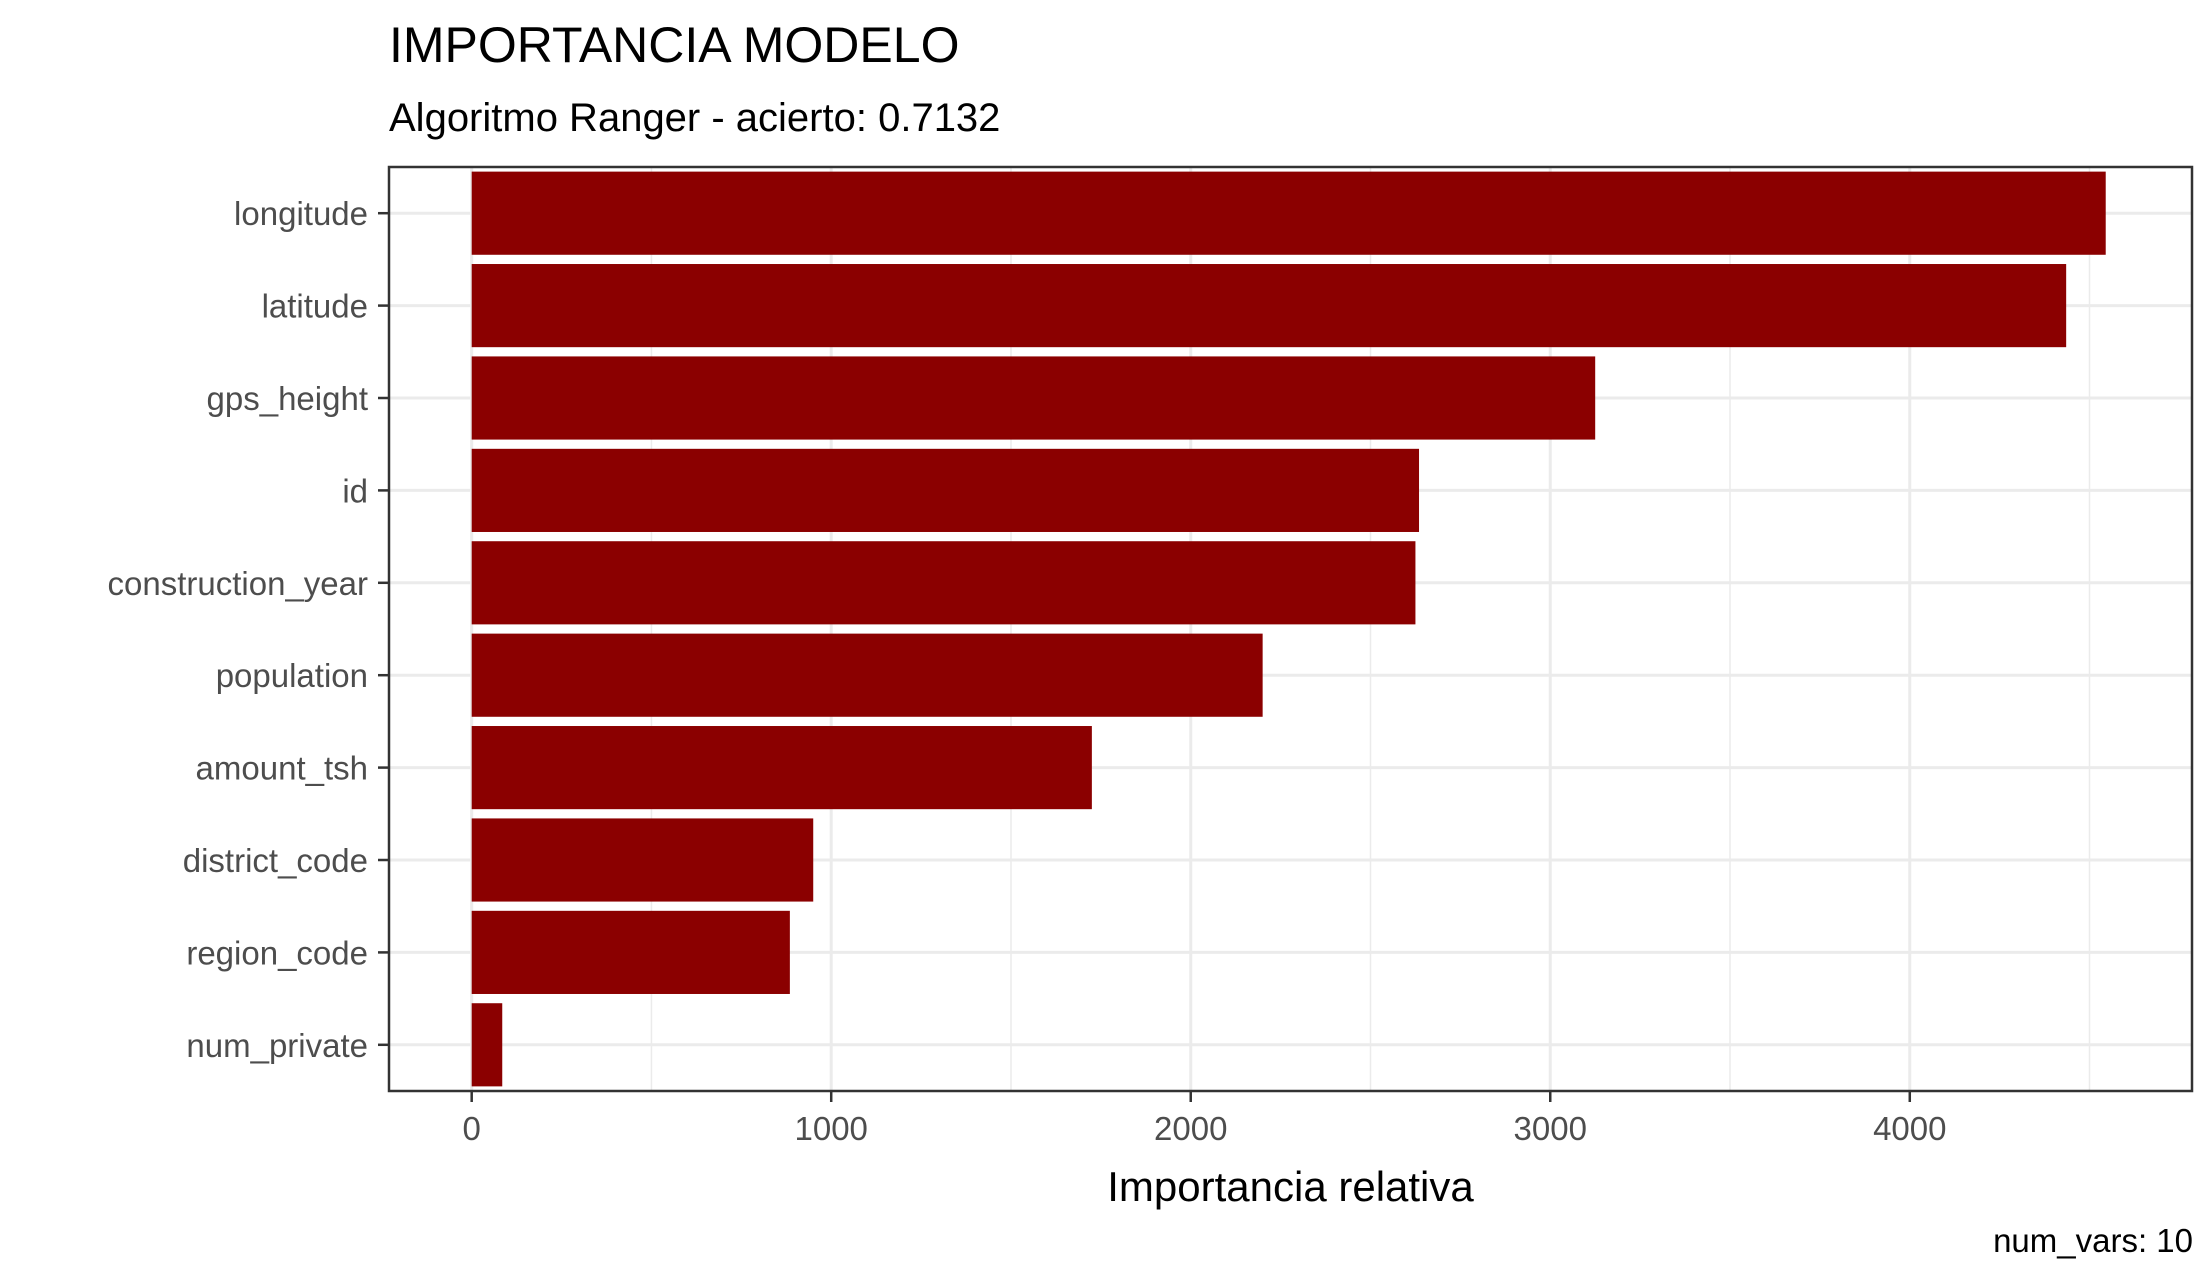 The image size is (2209, 1278). What do you see at coordinates (472, 1128) in the screenshot?
I see `x-tick-label: 0` at bounding box center [472, 1128].